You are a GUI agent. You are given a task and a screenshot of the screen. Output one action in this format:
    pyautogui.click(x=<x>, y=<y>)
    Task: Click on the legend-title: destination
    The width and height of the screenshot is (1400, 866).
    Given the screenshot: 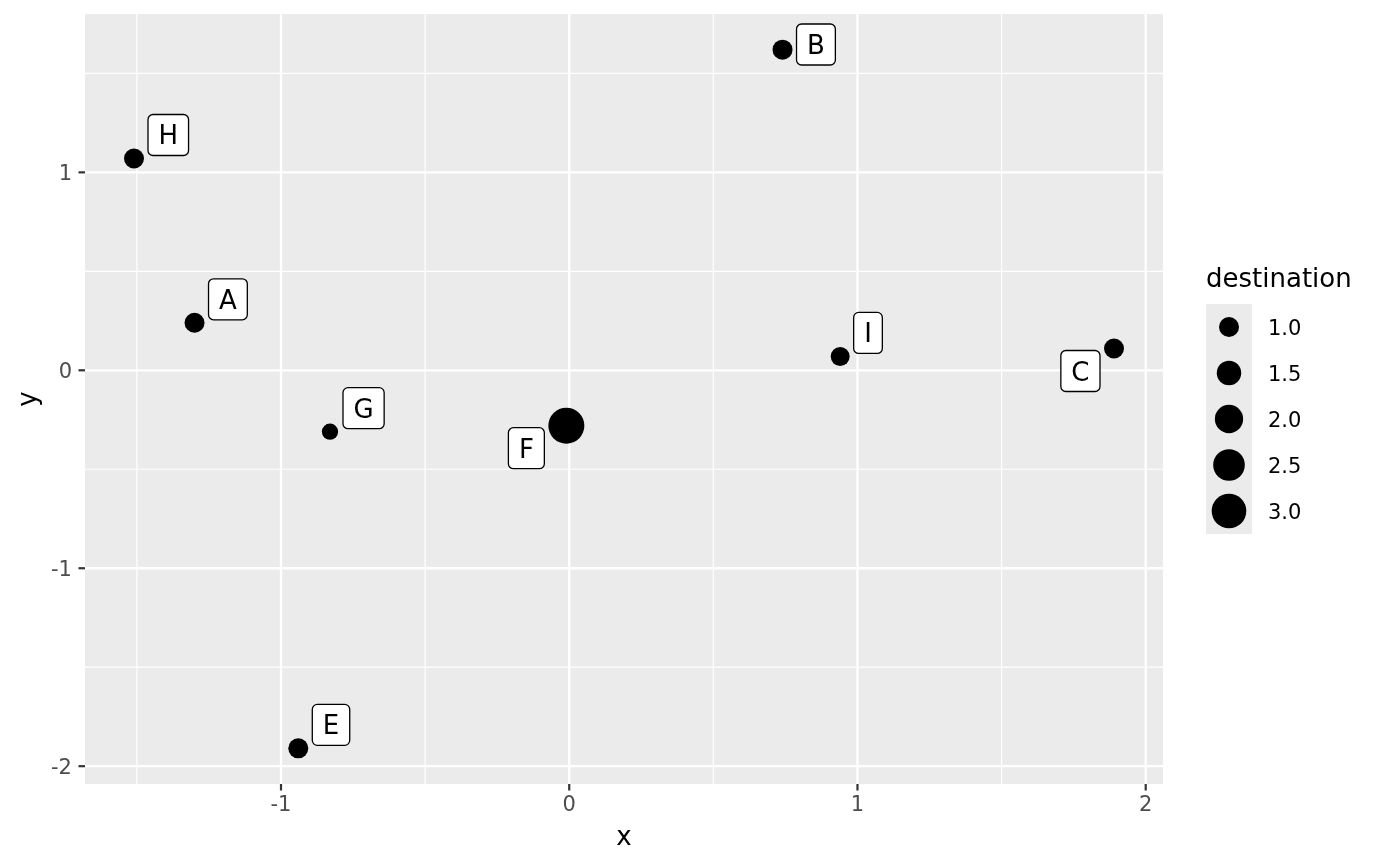 What is the action you would take?
    pyautogui.click(x=1279, y=278)
    